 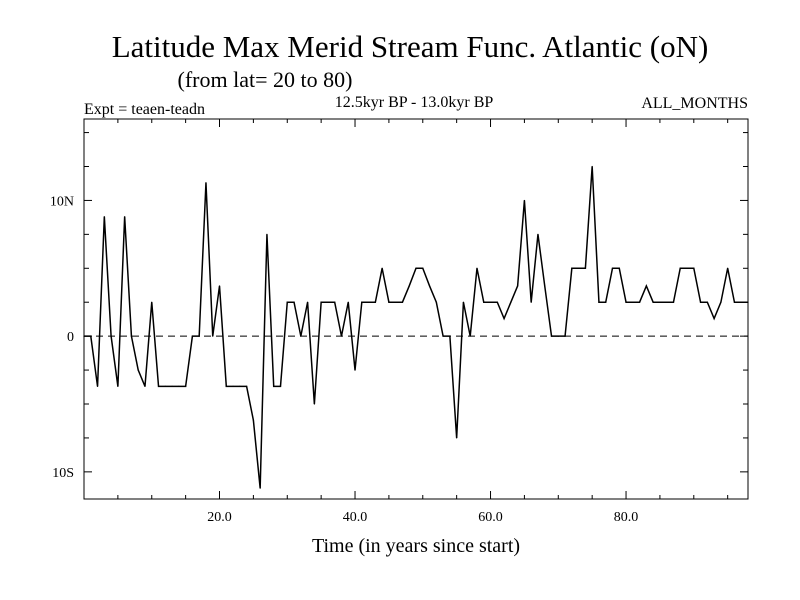 What do you see at coordinates (144, 109) in the screenshot?
I see `experiment-label: Expt = teaen-teadn` at bounding box center [144, 109].